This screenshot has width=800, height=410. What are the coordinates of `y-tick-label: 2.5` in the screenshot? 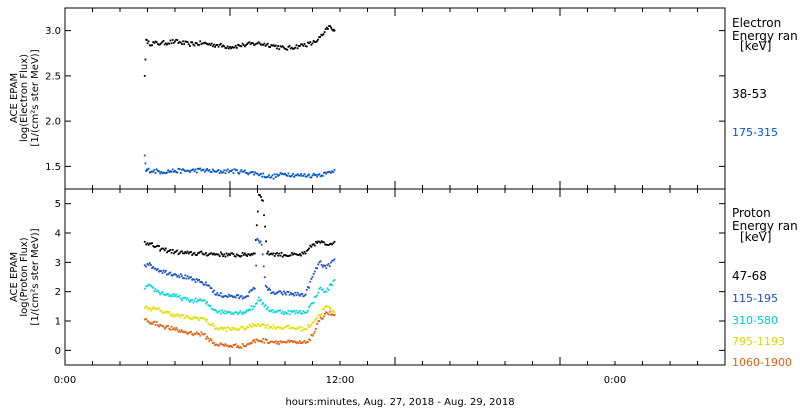 It's located at (53, 76).